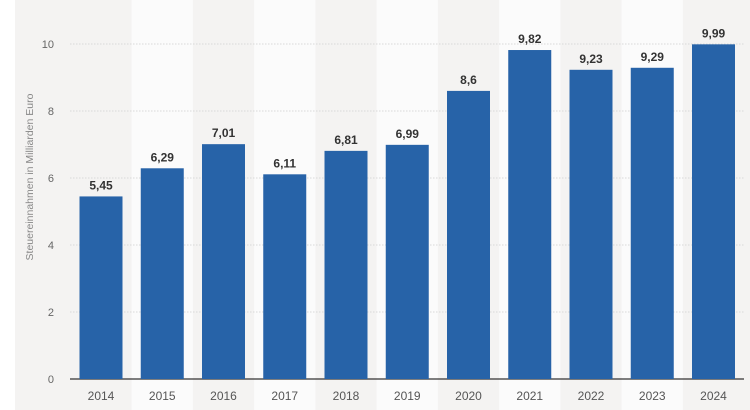 The width and height of the screenshot is (750, 410). Describe the element at coordinates (407, 261) in the screenshot. I see `bar-2019` at that location.